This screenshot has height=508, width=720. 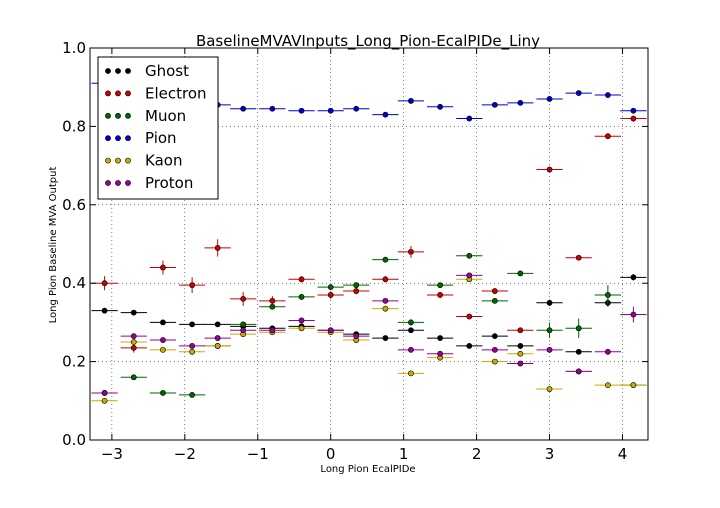 I want to click on x-tick-label: 3, so click(x=550, y=454).